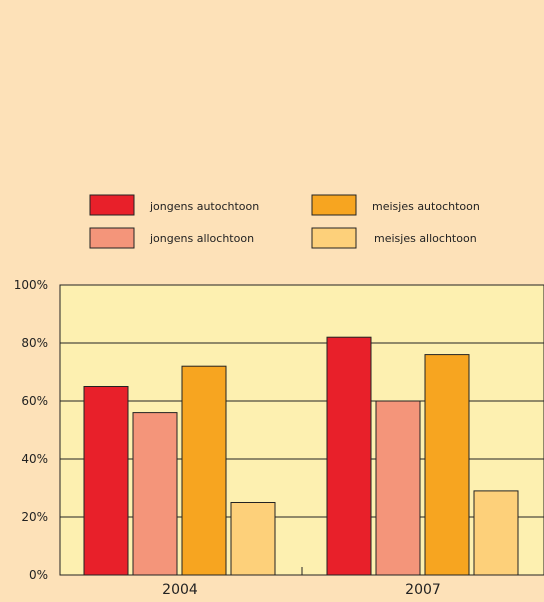 The image size is (544, 602). Describe the element at coordinates (301, 590) in the screenshot. I see `x-axis-ticks: 2004 2007` at that location.